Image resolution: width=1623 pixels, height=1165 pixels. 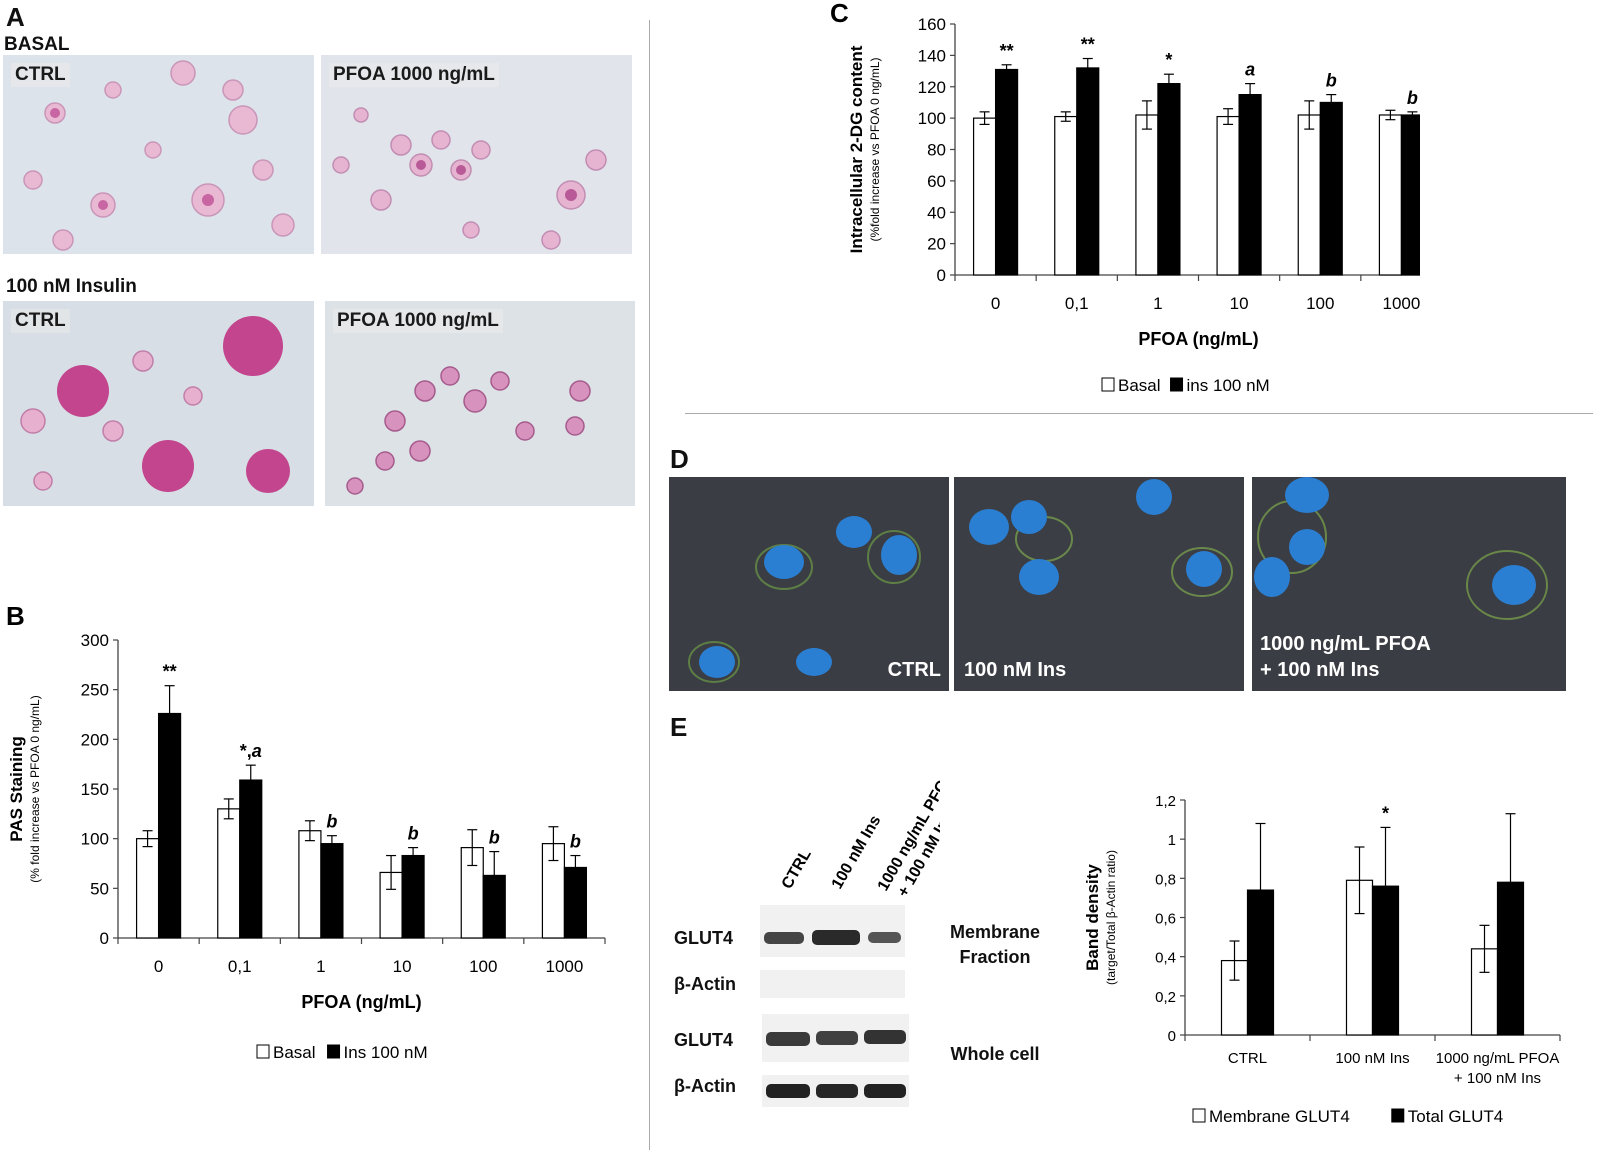 What do you see at coordinates (251, 751) in the screenshot?
I see `significance-label: *,a` at bounding box center [251, 751].